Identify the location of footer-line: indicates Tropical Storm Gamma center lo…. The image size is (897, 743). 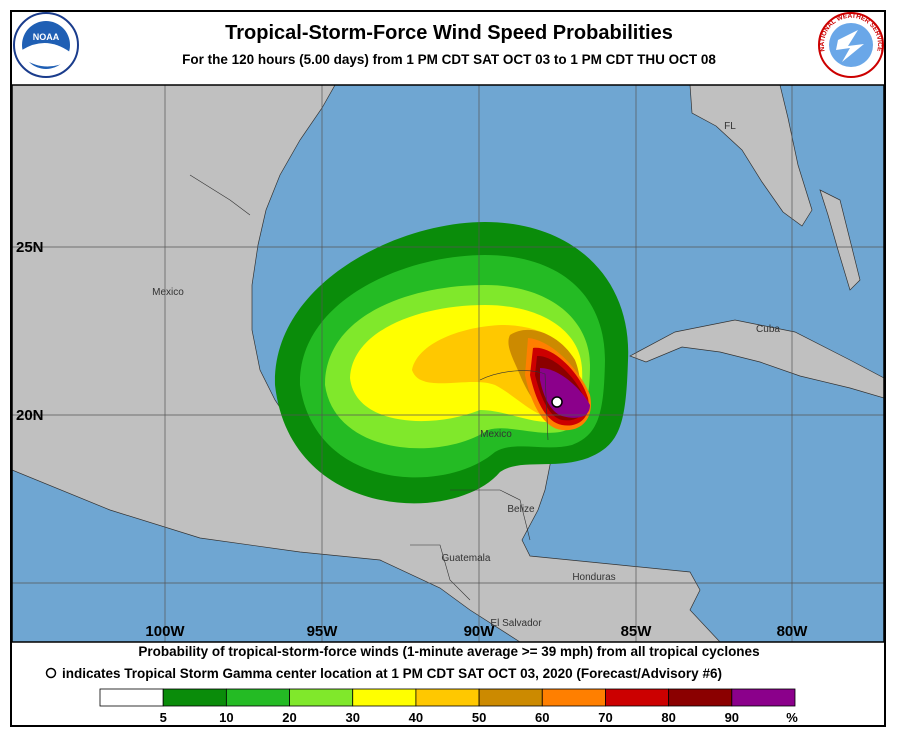
(392, 673).